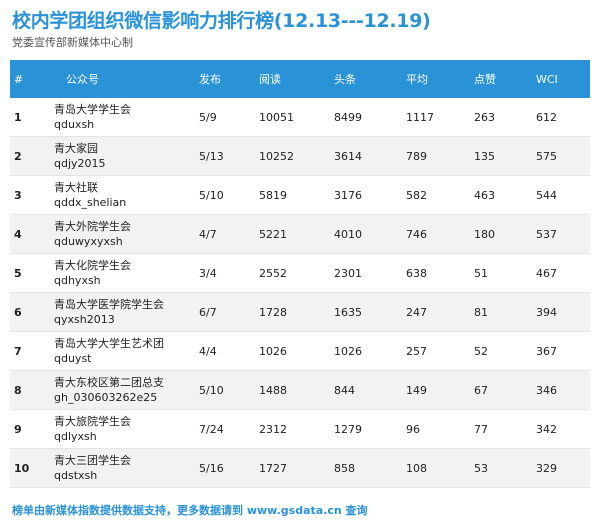  Describe the element at coordinates (109, 304) in the screenshot. I see `account-name: 青岛大学医学院学生会` at that location.